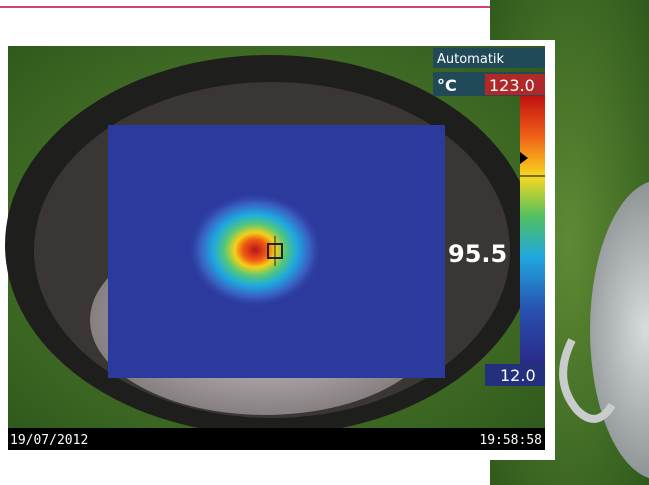 The width and height of the screenshot is (649, 485). What do you see at coordinates (447, 85) in the screenshot?
I see `unit: °C` at bounding box center [447, 85].